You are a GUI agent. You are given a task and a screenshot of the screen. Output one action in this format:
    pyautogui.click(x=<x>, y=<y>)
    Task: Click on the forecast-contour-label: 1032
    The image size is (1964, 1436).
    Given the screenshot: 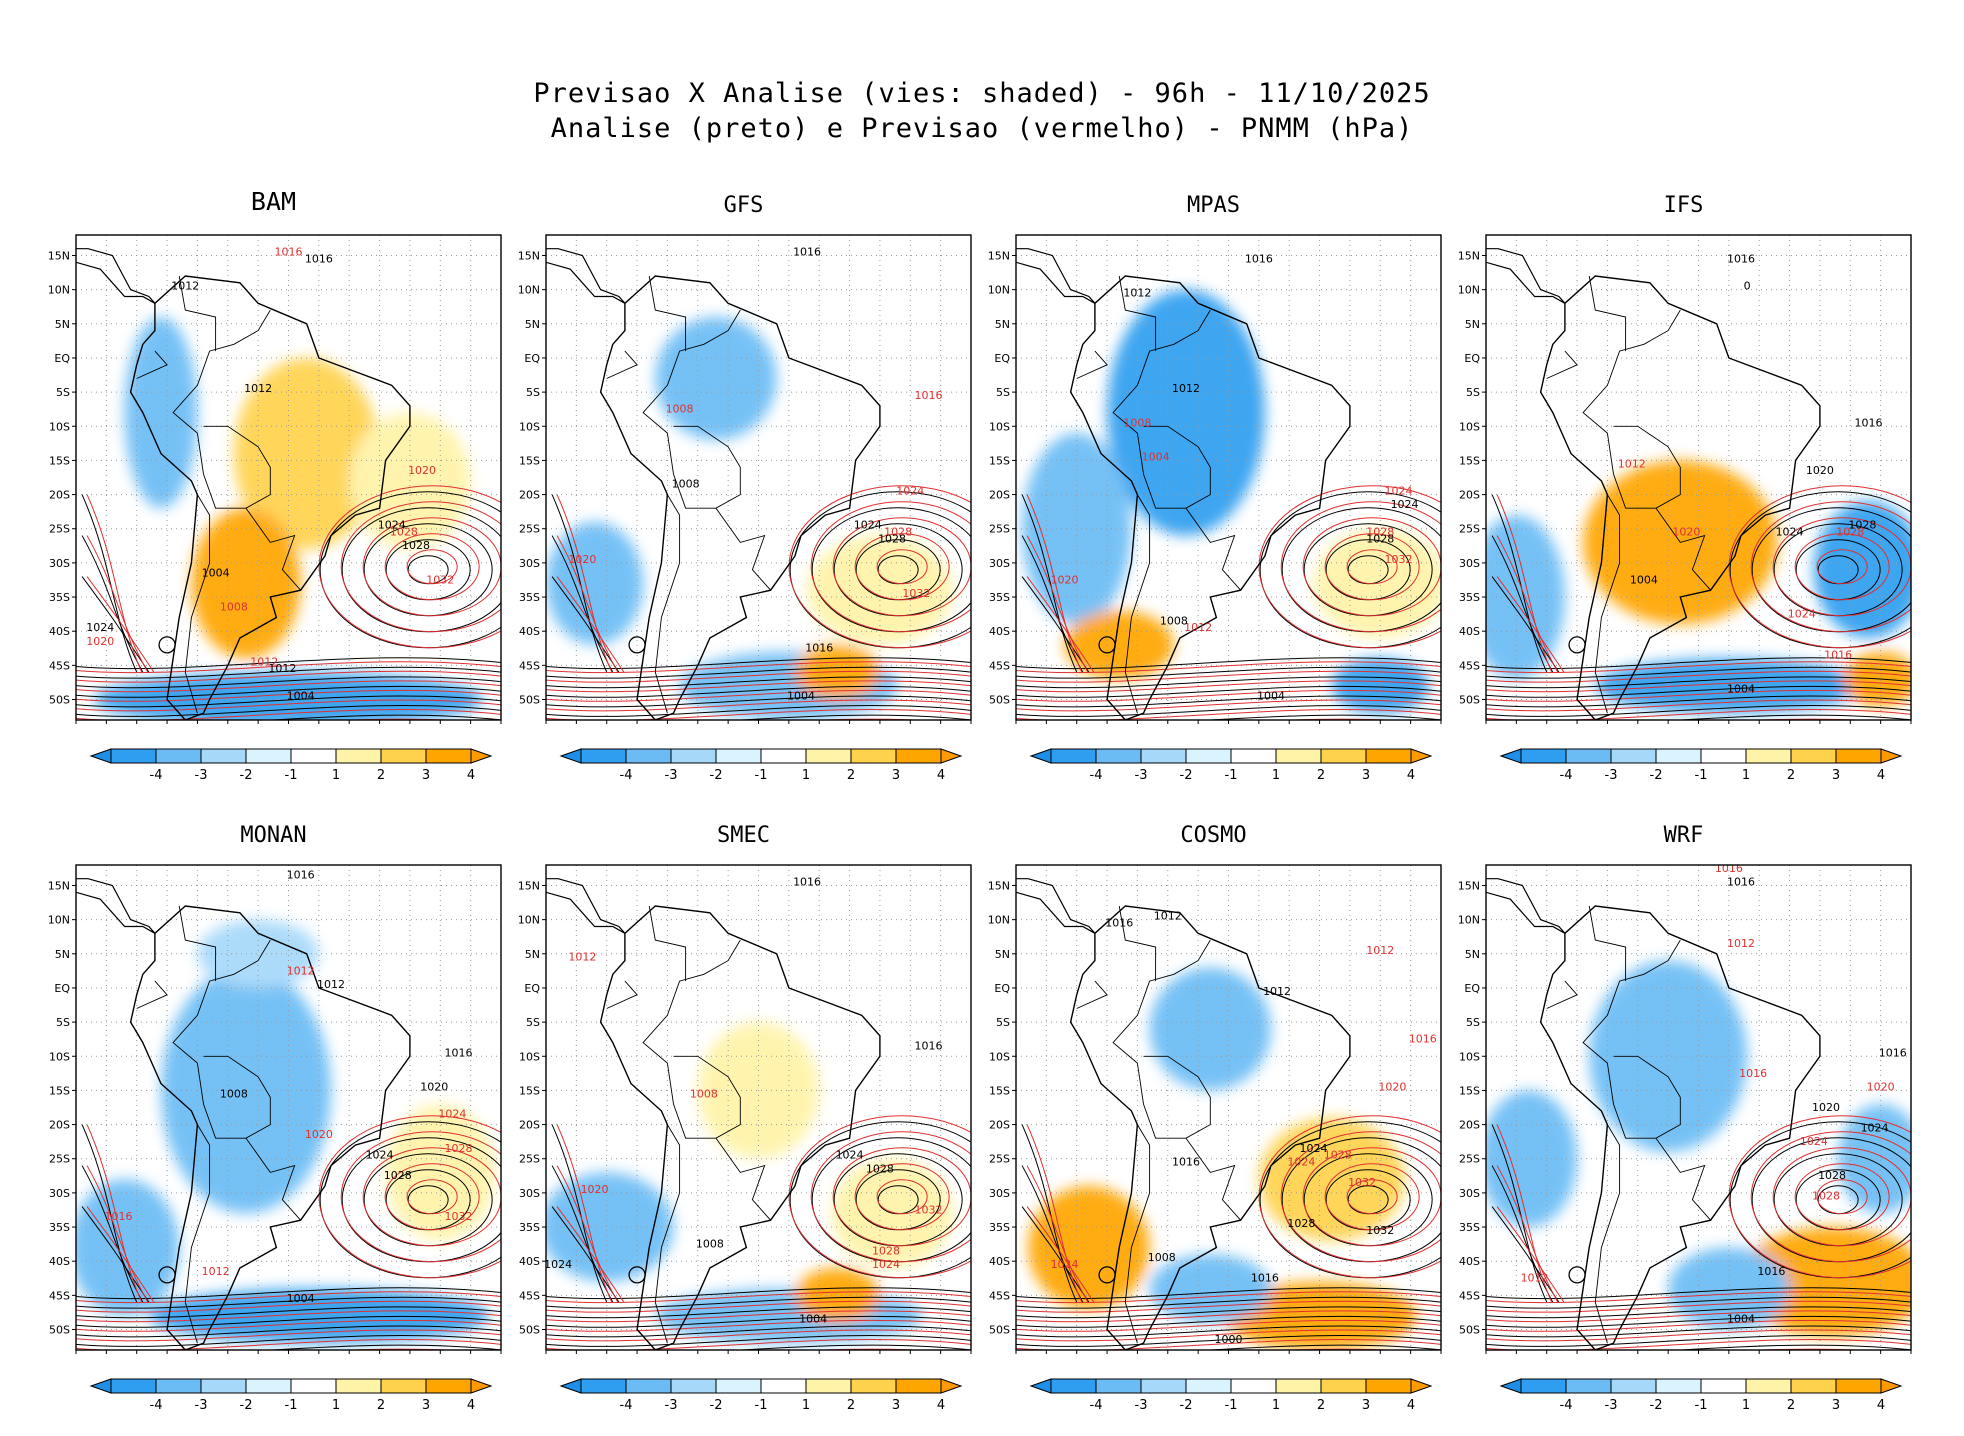 What is the action you would take?
    pyautogui.click(x=1399, y=559)
    